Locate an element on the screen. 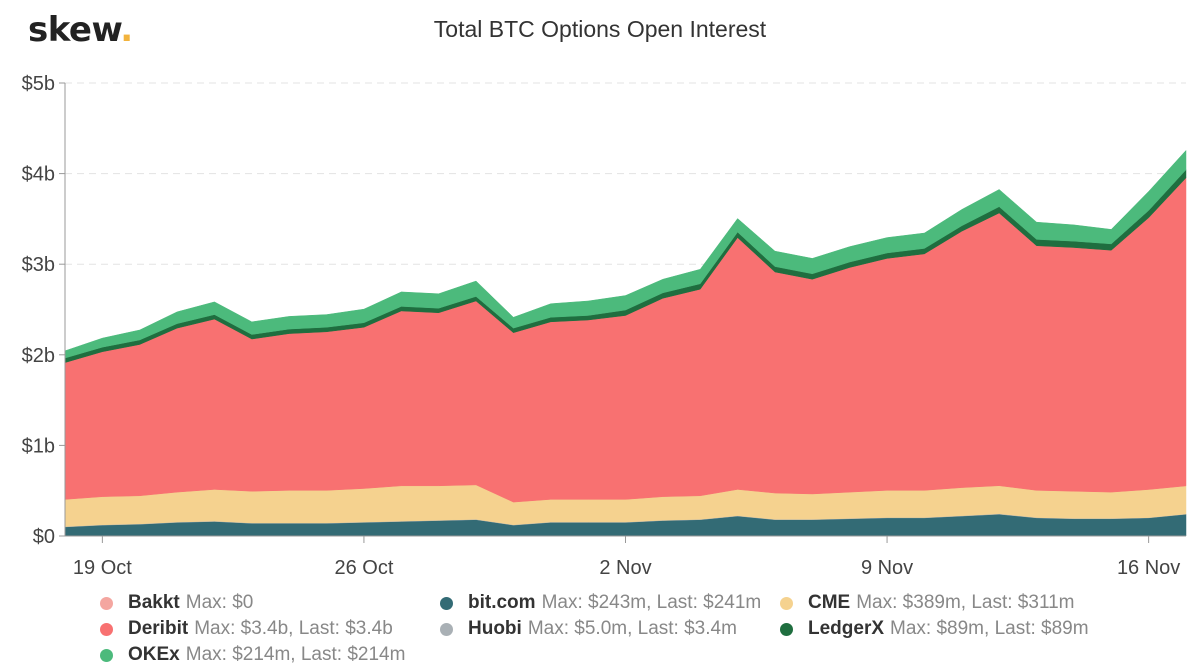 This screenshot has height=670, width=1200. x-tick-label-0: 19 Oct is located at coordinates (102, 568).